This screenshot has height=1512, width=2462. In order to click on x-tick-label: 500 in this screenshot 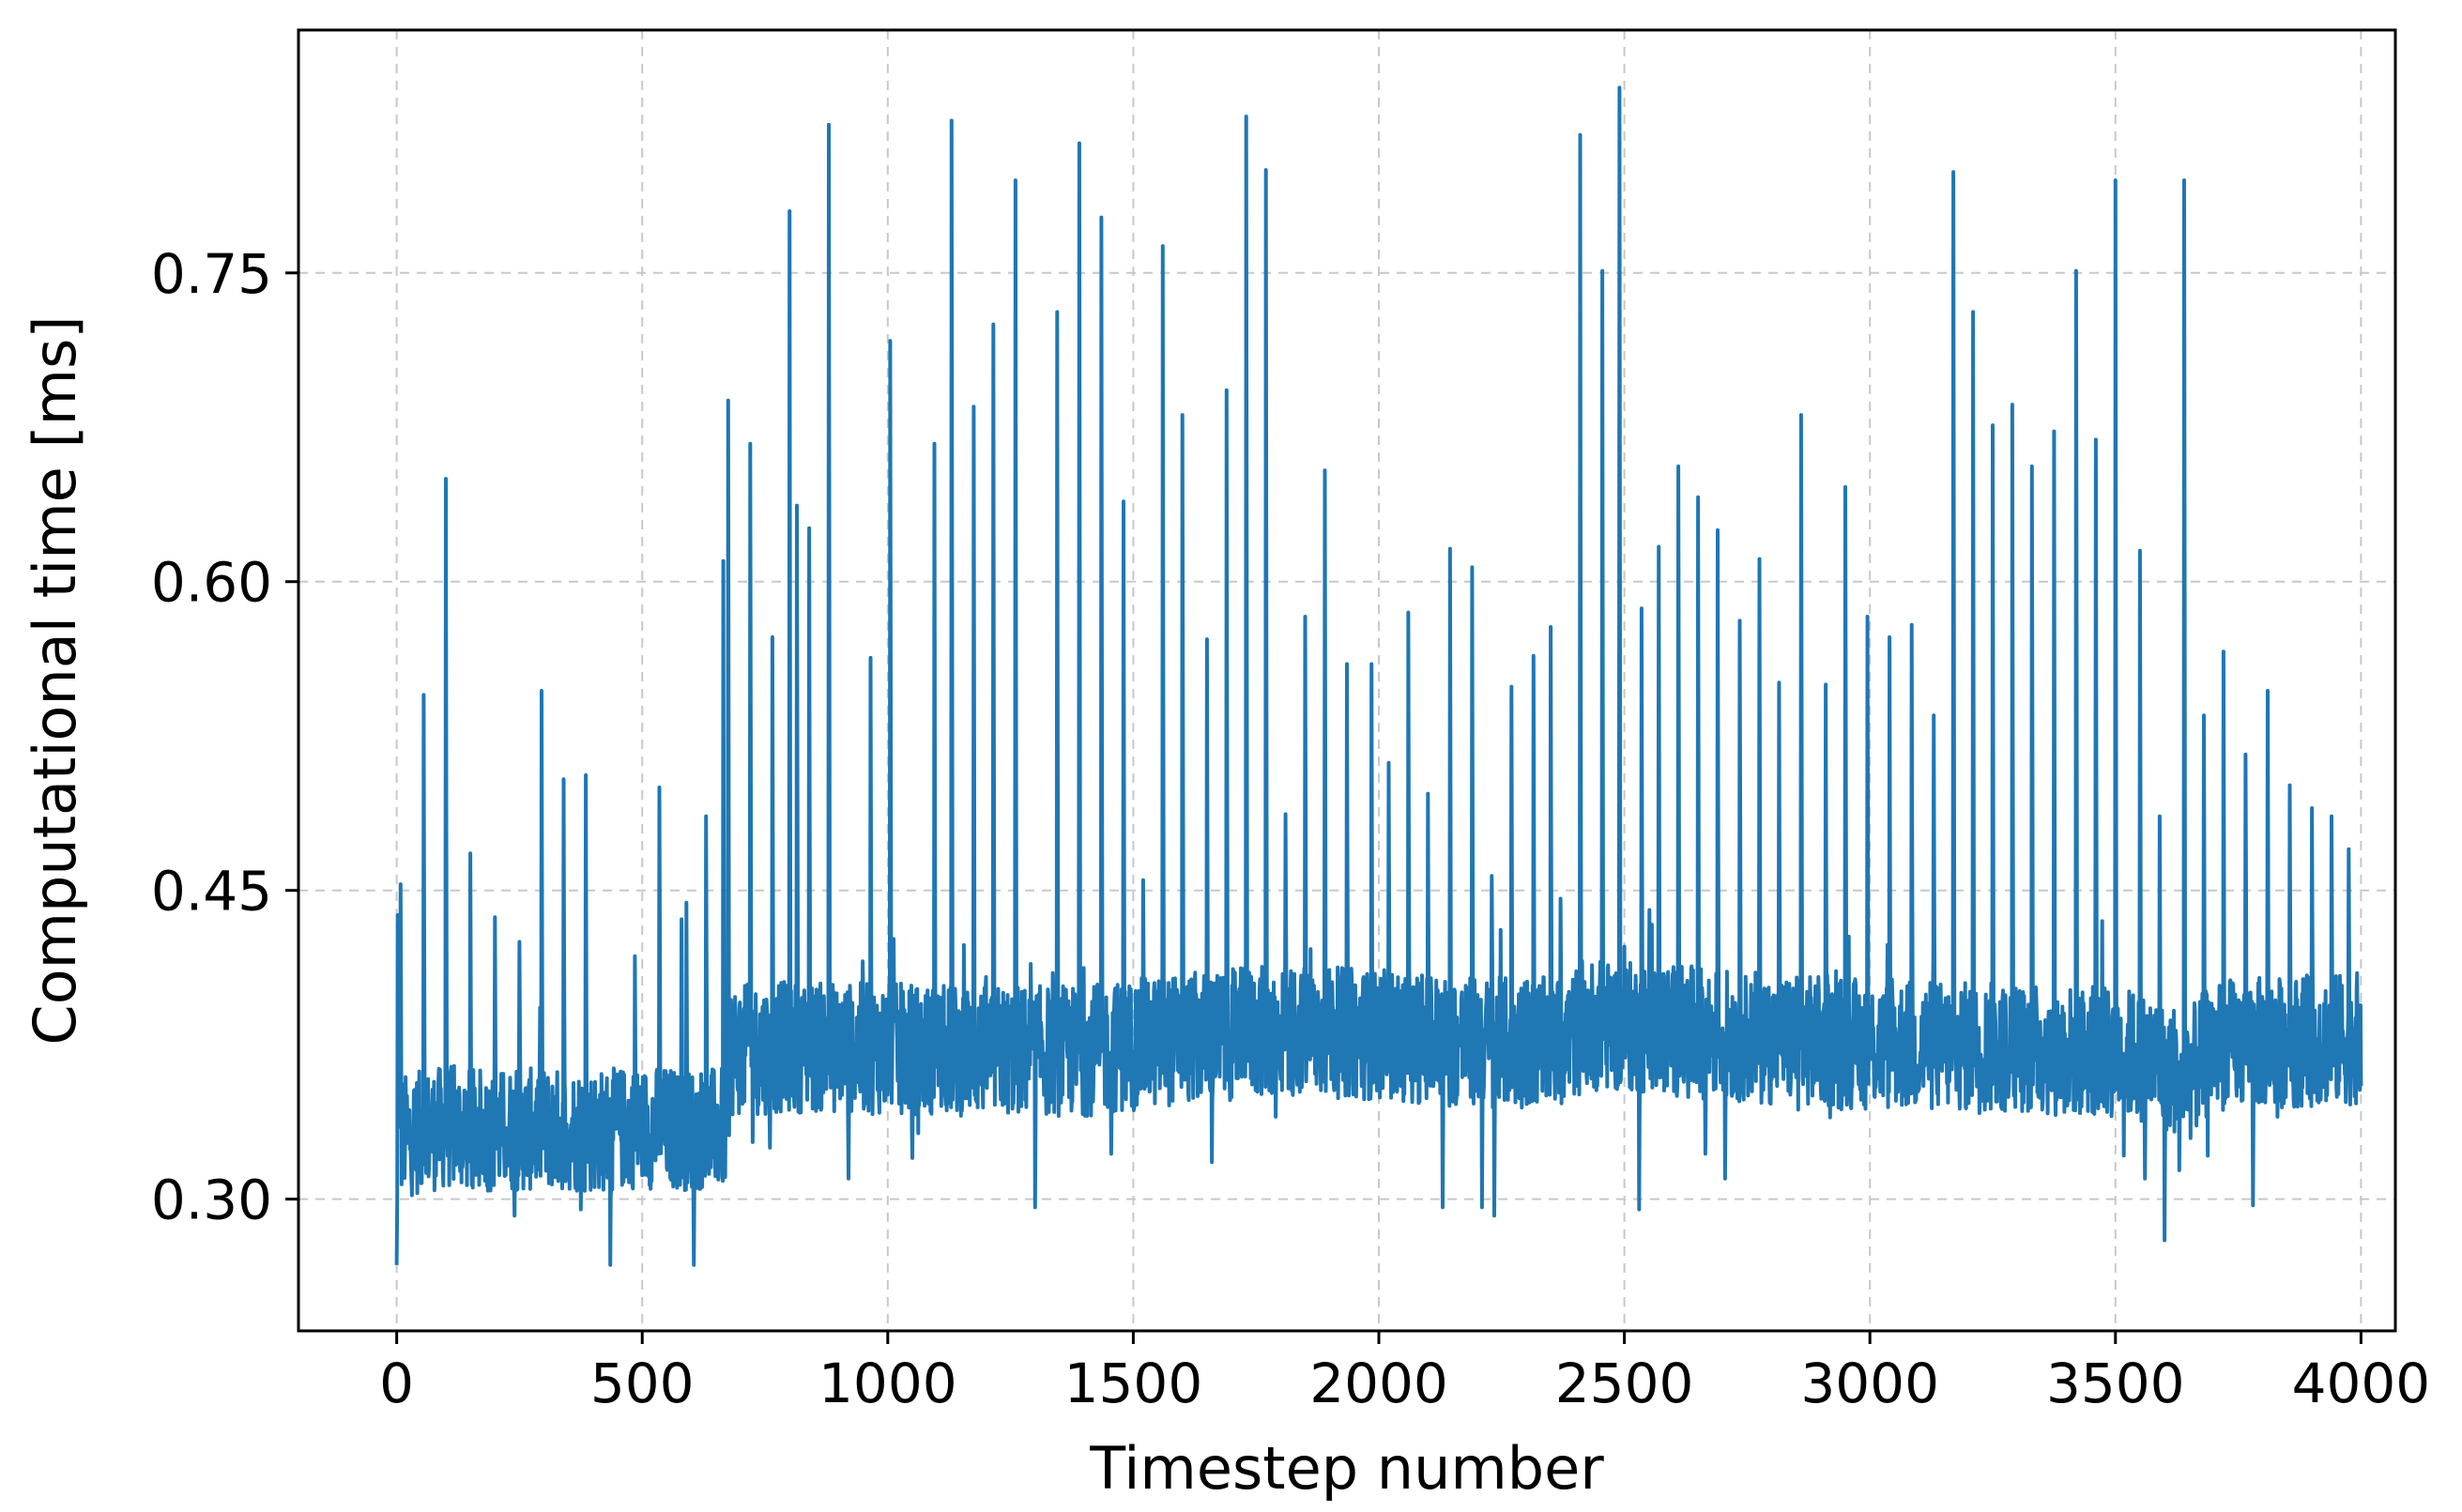, I will do `click(642, 1383)`.